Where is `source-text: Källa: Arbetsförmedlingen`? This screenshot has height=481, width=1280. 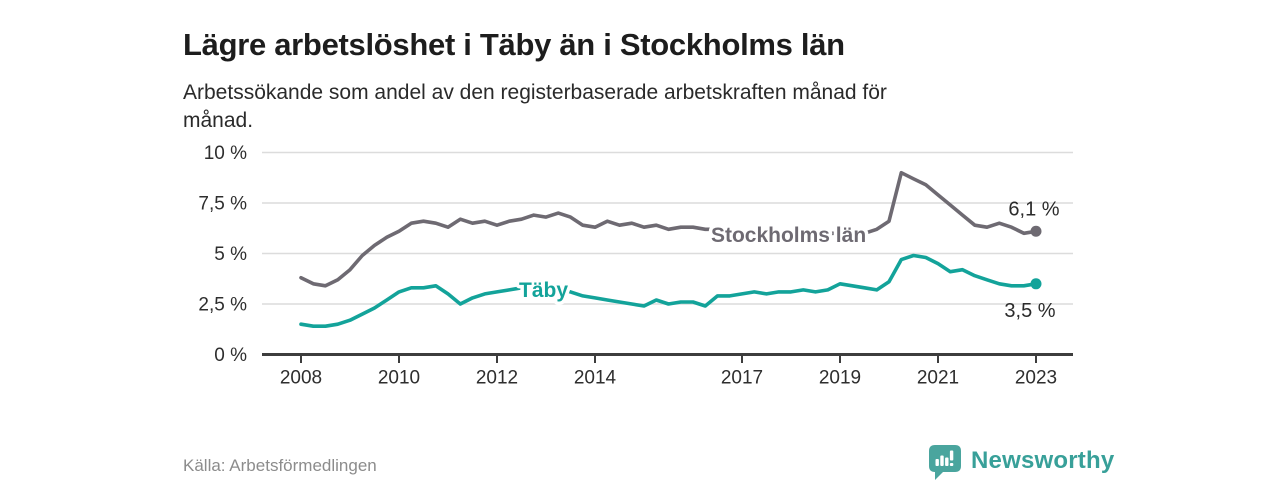 source-text: Källa: Arbetsförmedlingen is located at coordinates (280, 465).